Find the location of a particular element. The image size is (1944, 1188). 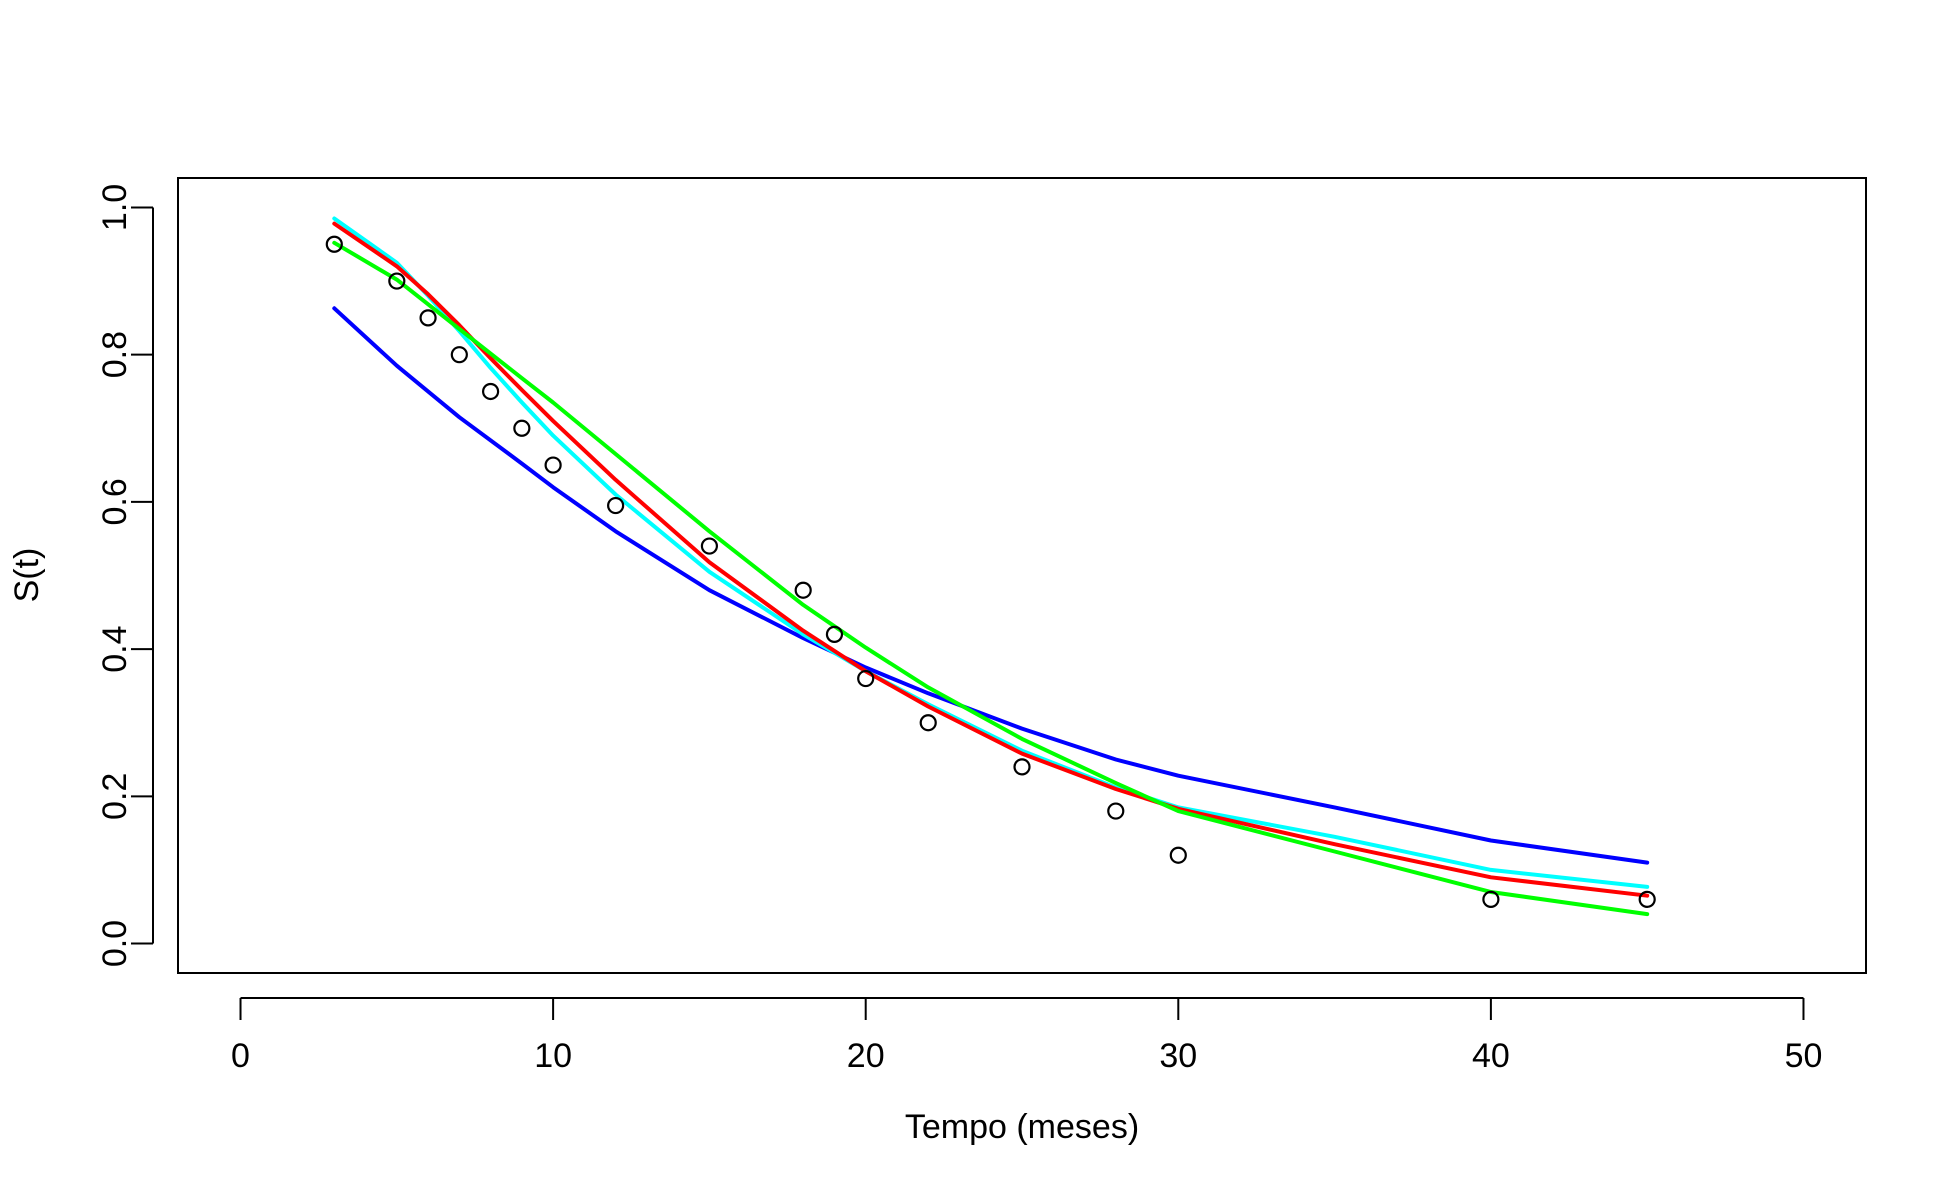

x-tick-label: 0 is located at coordinates (240, 1056).